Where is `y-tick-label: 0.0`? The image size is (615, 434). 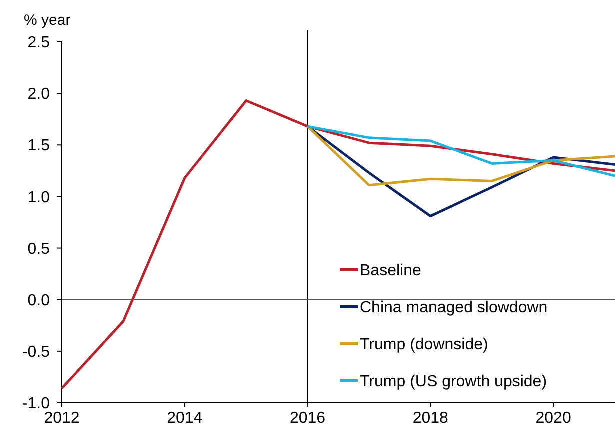 y-tick-label: 0.0 is located at coordinates (39, 301).